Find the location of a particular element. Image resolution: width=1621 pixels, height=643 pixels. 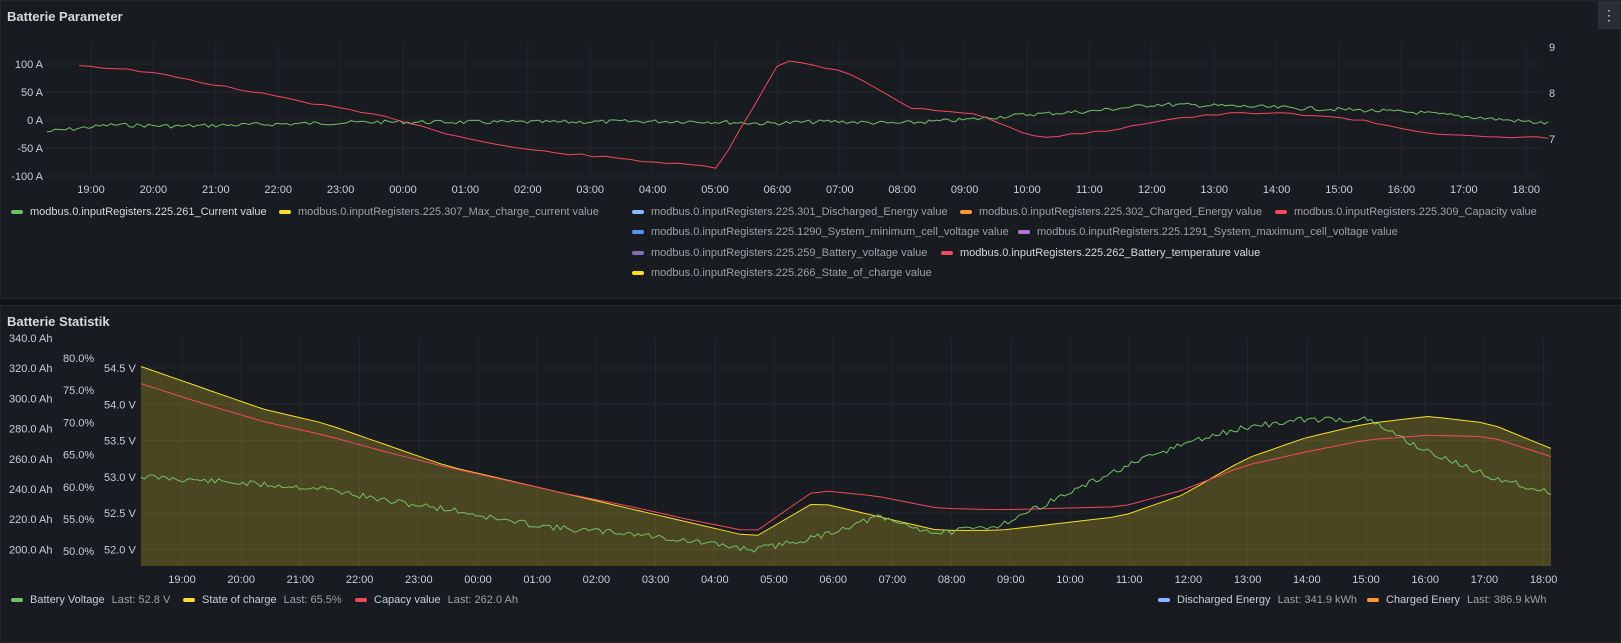

legend-item: Discharged Energy Last: 341.9 kWh is located at coordinates (1257, 600).